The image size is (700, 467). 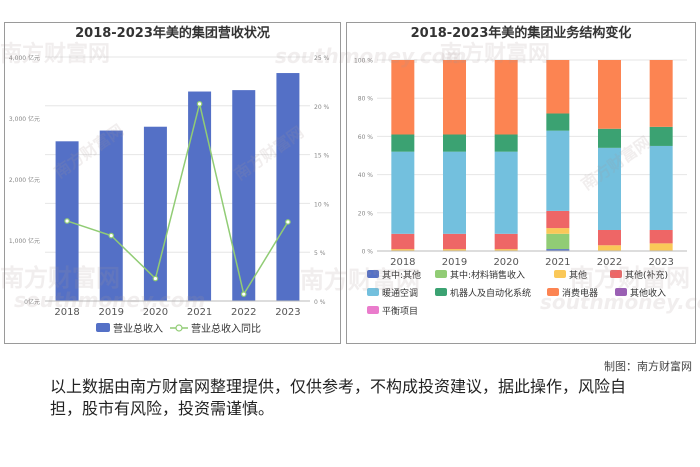 What do you see at coordinates (322, 58) in the screenshot?
I see `y-right-tick-label: 25 %` at bounding box center [322, 58].